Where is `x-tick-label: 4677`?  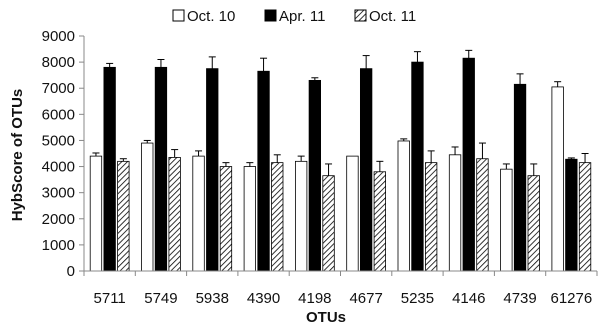
x-tick-label: 4677 is located at coordinates (365, 298).